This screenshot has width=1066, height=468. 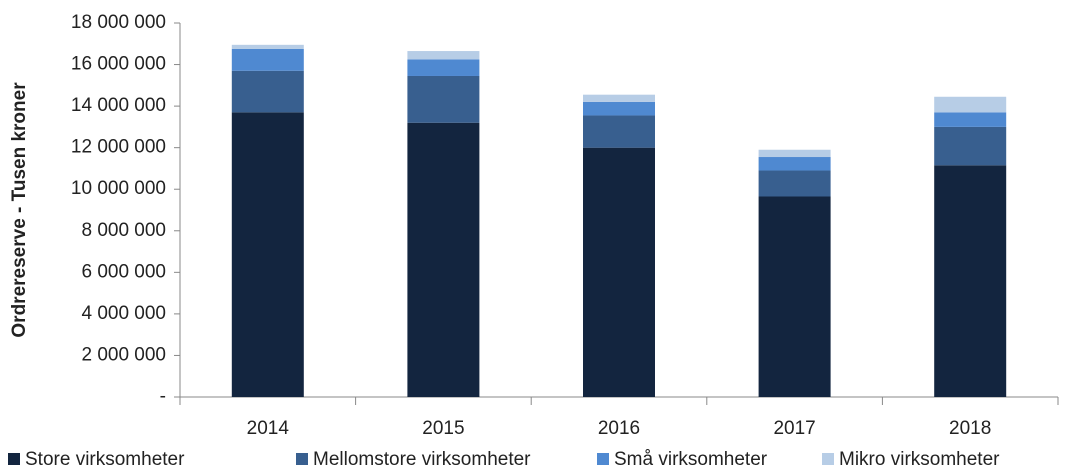 What do you see at coordinates (794, 428) in the screenshot?
I see `x-tick-label: 2017` at bounding box center [794, 428].